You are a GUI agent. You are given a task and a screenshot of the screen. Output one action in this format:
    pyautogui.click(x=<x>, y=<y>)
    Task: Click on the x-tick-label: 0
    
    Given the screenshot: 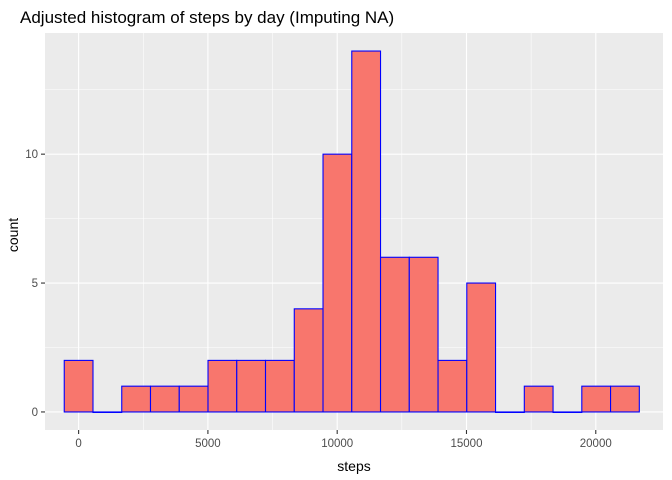 What is the action you would take?
    pyautogui.click(x=78, y=444)
    